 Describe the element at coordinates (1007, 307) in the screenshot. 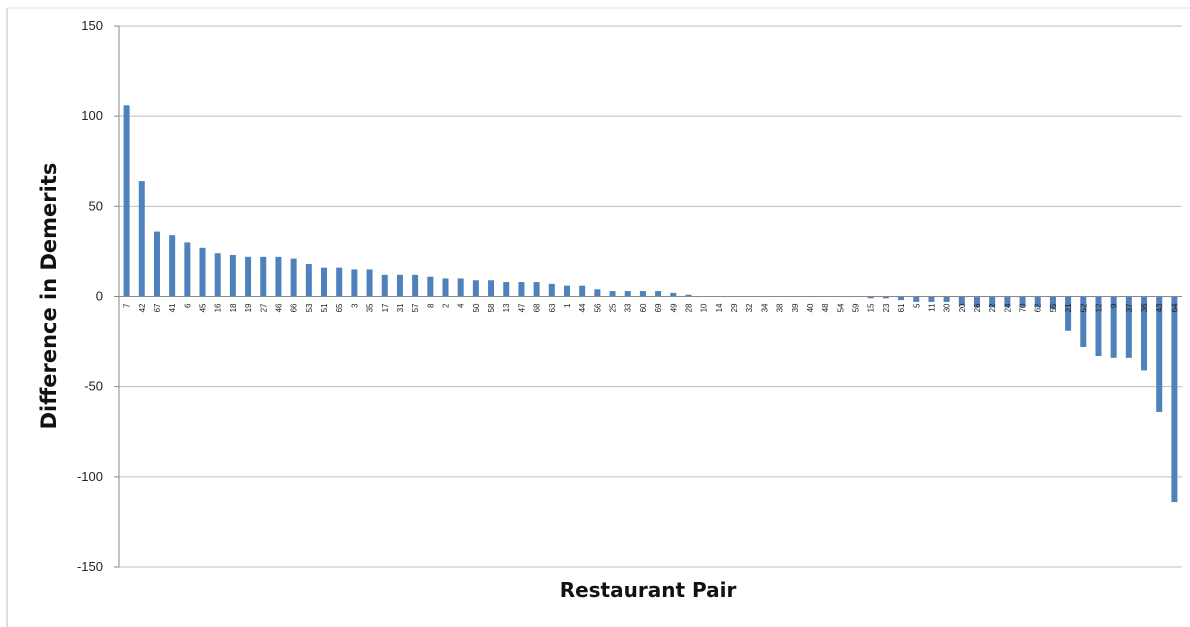

I see `x-tick-label: 24` at that location.